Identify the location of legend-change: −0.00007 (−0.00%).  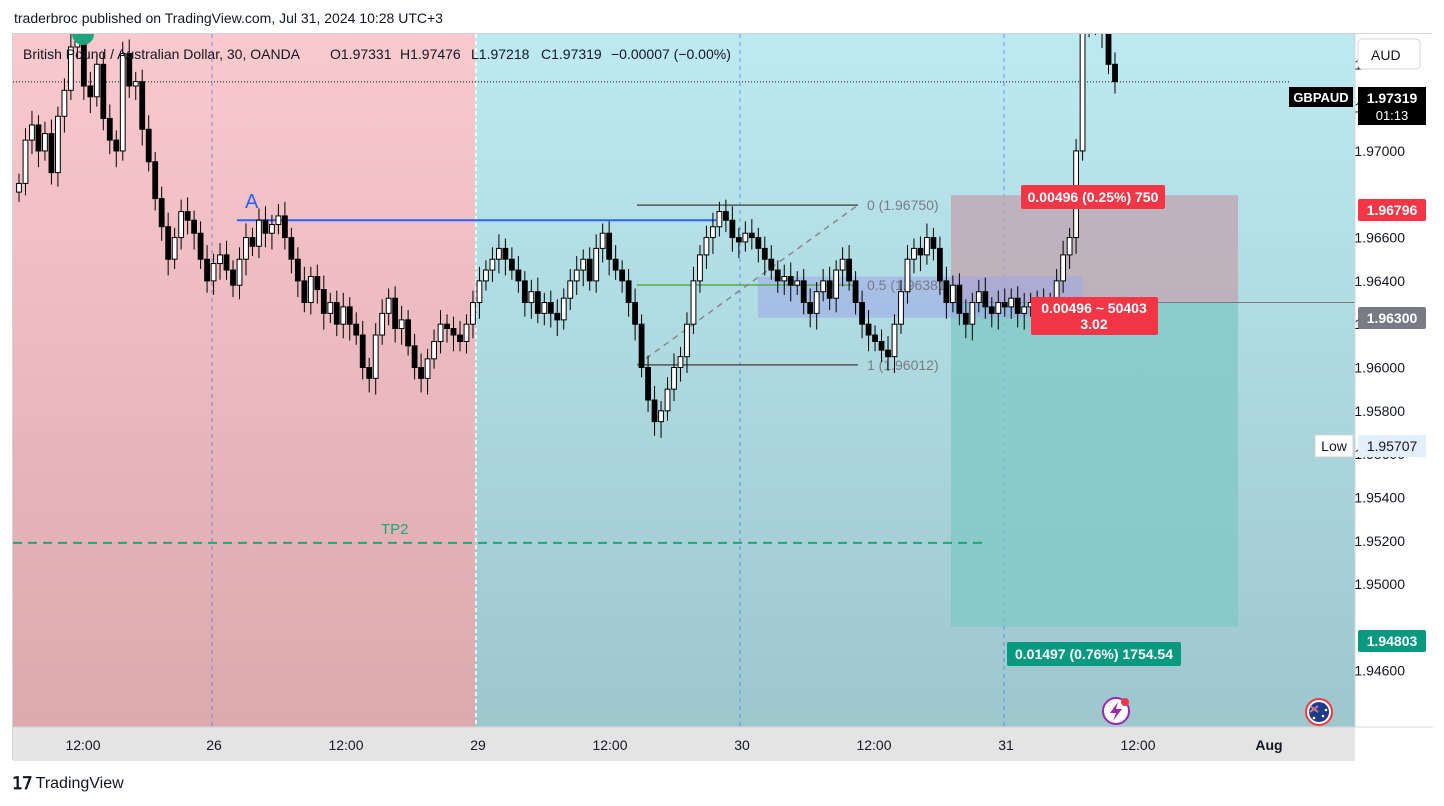
(671, 54).